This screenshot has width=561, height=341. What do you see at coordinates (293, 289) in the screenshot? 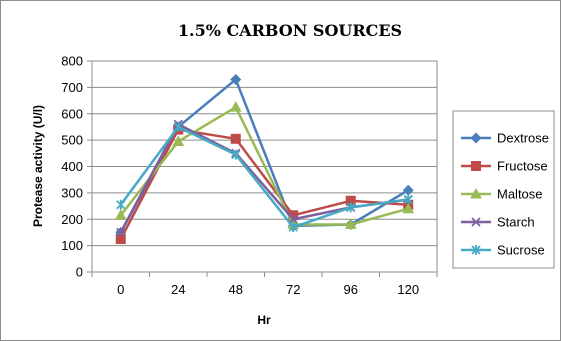
I see `x-tick-label-72: 72` at bounding box center [293, 289].